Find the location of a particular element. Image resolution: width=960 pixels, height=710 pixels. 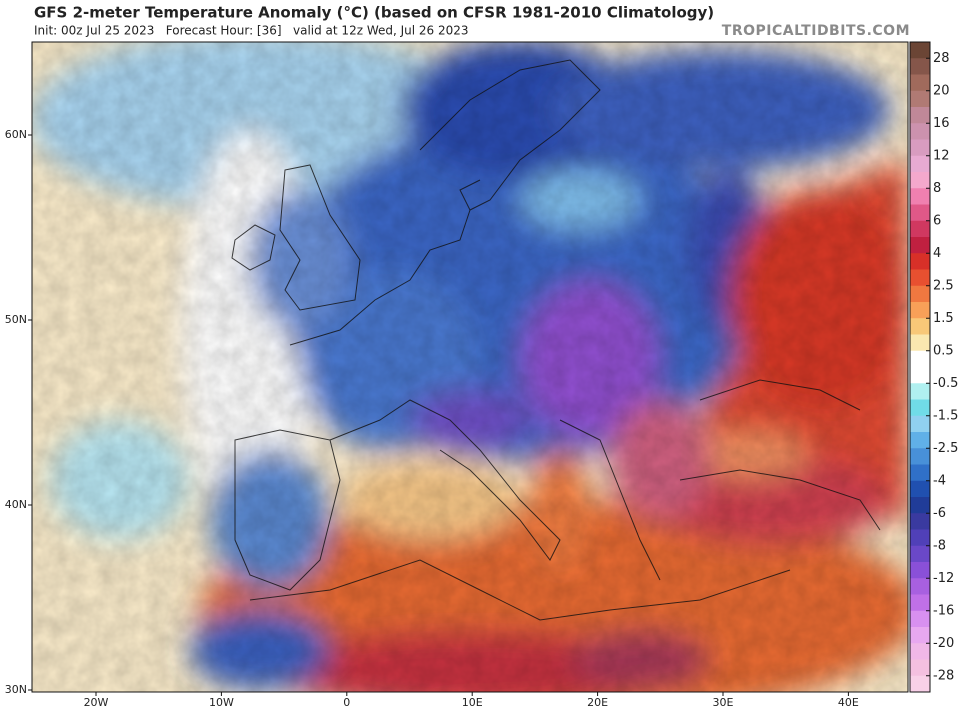

lon-label: 10W is located at coordinates (221, 702).